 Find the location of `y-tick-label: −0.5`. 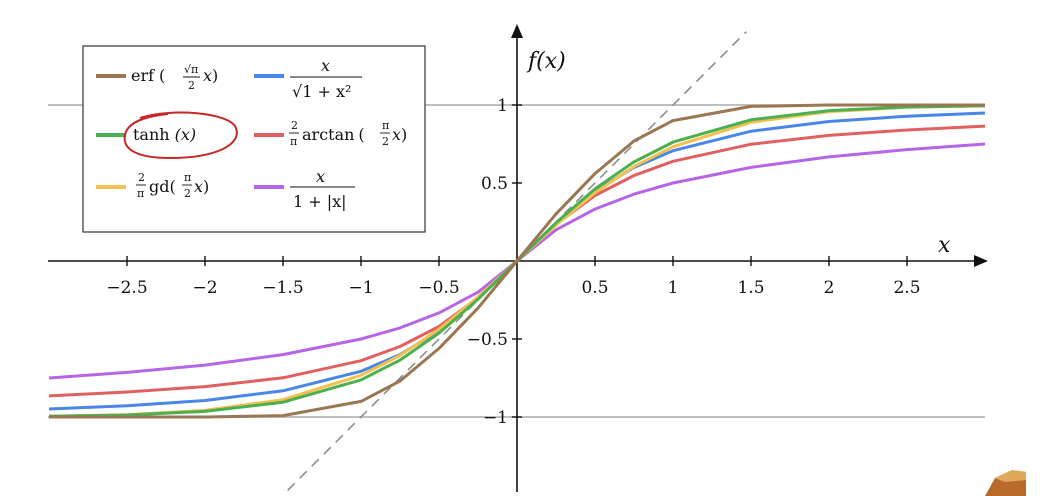

y-tick-label: −0.5 is located at coordinates (487, 340).